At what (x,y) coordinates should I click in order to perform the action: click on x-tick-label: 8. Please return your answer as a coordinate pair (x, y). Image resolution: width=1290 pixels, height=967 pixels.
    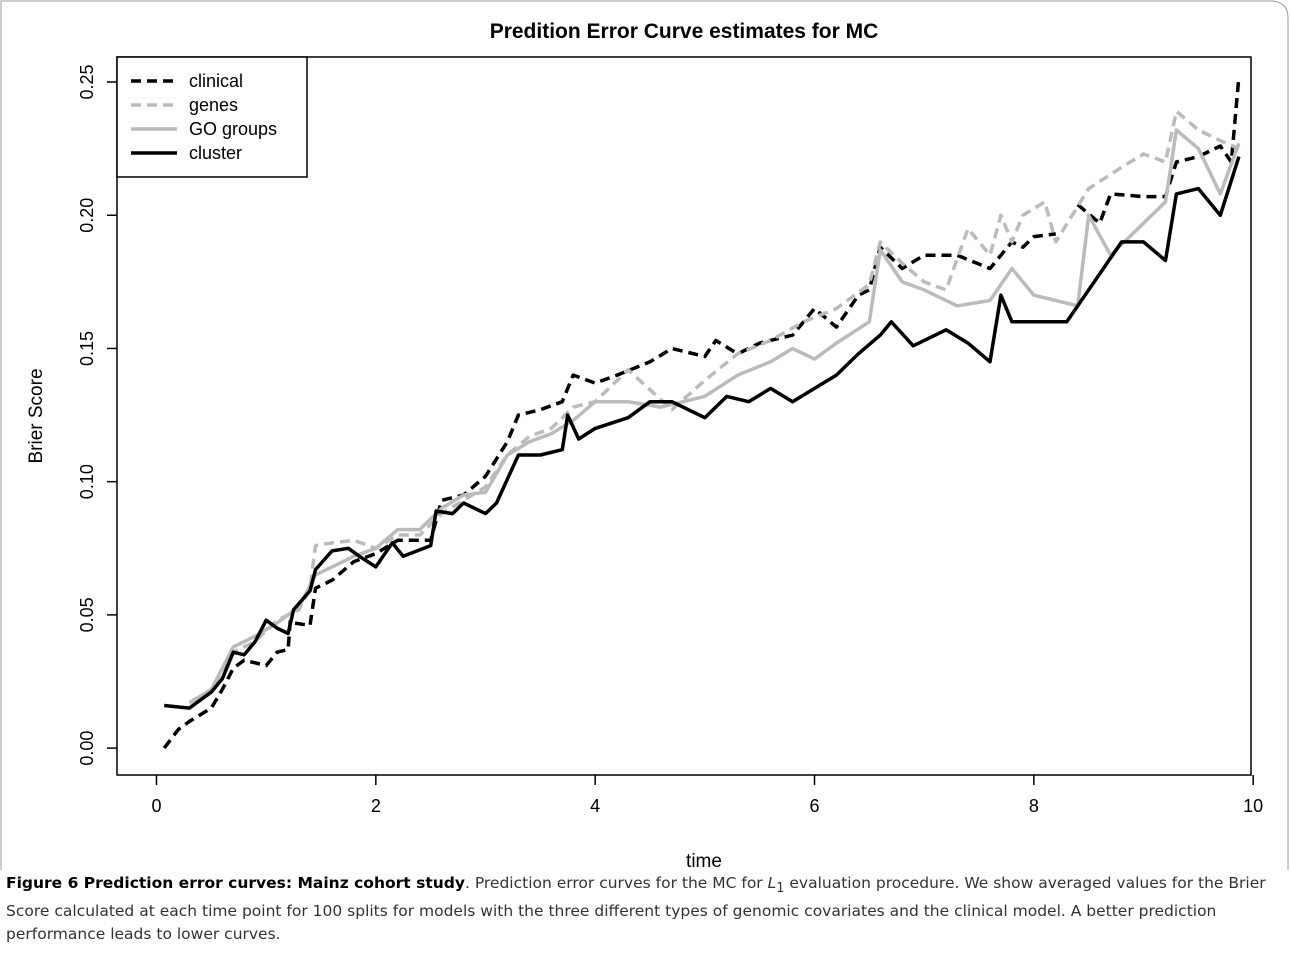
    Looking at the image, I should click on (1034, 806).